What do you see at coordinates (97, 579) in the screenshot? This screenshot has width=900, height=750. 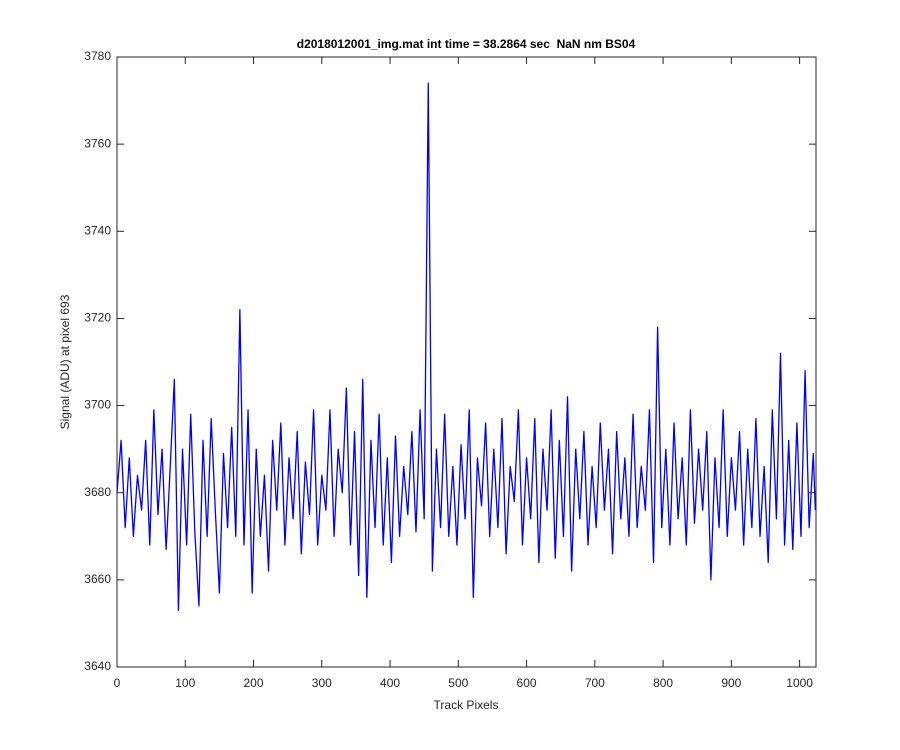 I see `y-tick-label: 3660` at bounding box center [97, 579].